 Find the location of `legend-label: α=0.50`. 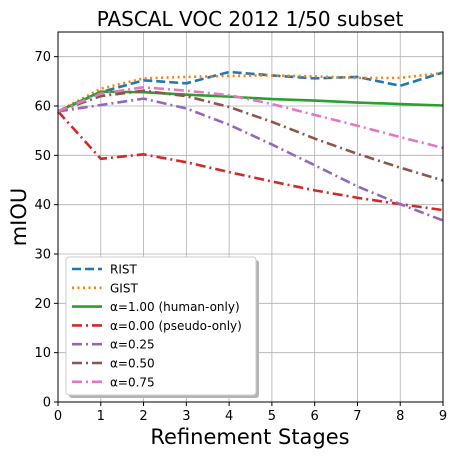

legend-label: α=0.50 is located at coordinates (132, 364).